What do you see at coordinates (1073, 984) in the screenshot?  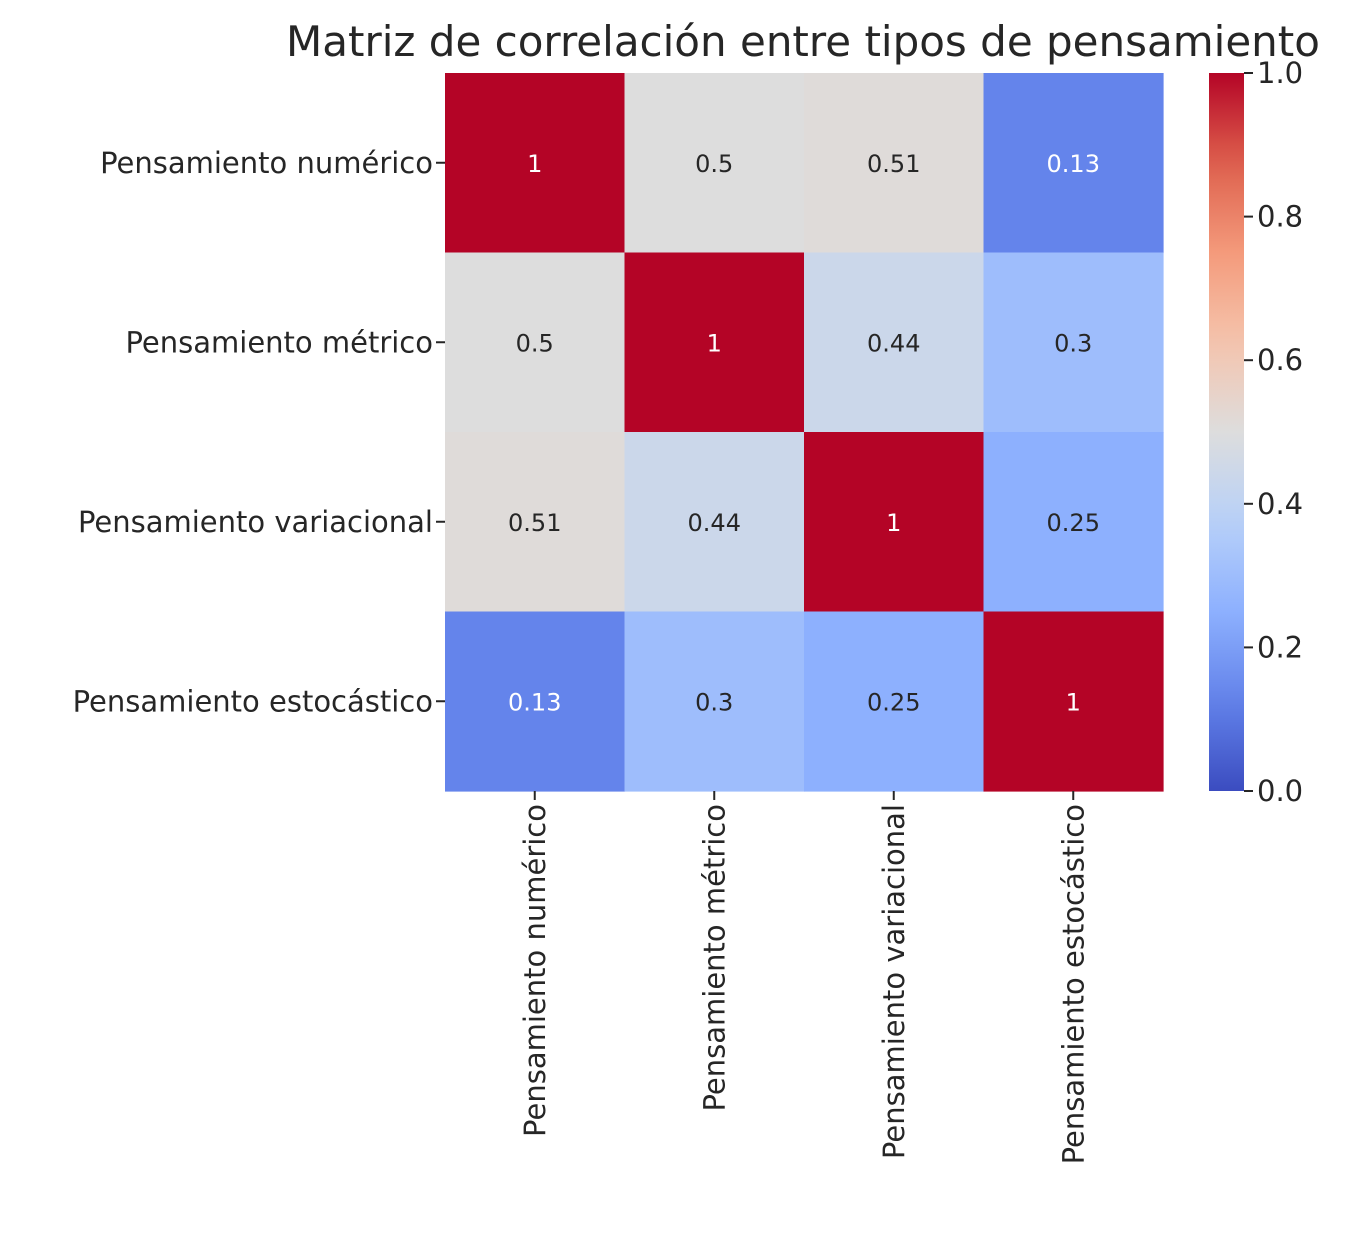 I see `x-tick-label-3: Pensamiento estocástico` at bounding box center [1073, 984].